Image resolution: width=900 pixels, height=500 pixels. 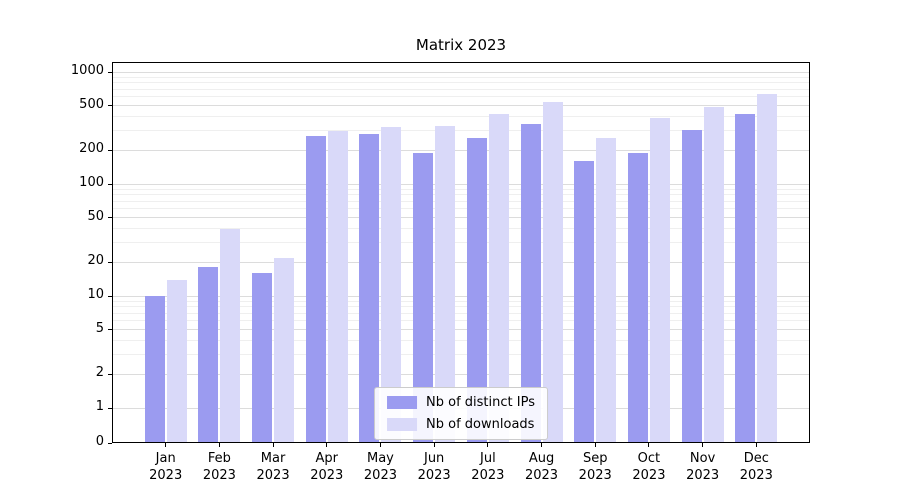 What do you see at coordinates (767, 268) in the screenshot?
I see `bar-downloads-dec` at bounding box center [767, 268].